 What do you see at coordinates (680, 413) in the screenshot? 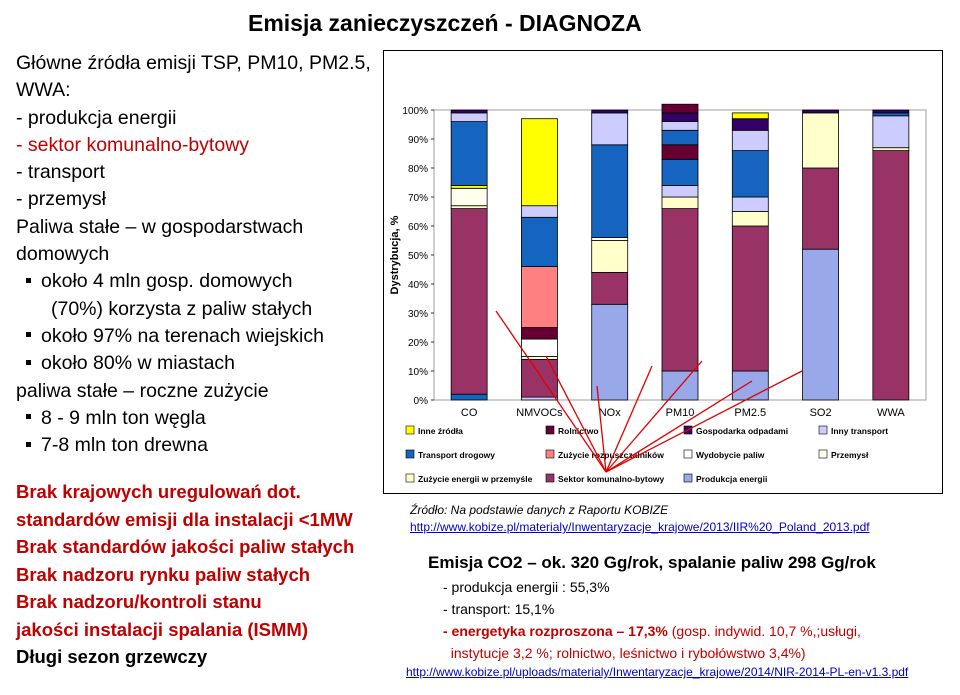
I see `x-tick-label: PM10` at bounding box center [680, 413].